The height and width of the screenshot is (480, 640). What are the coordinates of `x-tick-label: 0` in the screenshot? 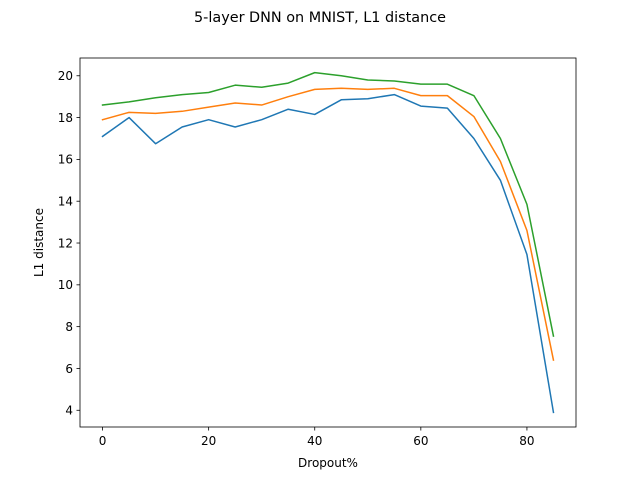 It's located at (103, 441).